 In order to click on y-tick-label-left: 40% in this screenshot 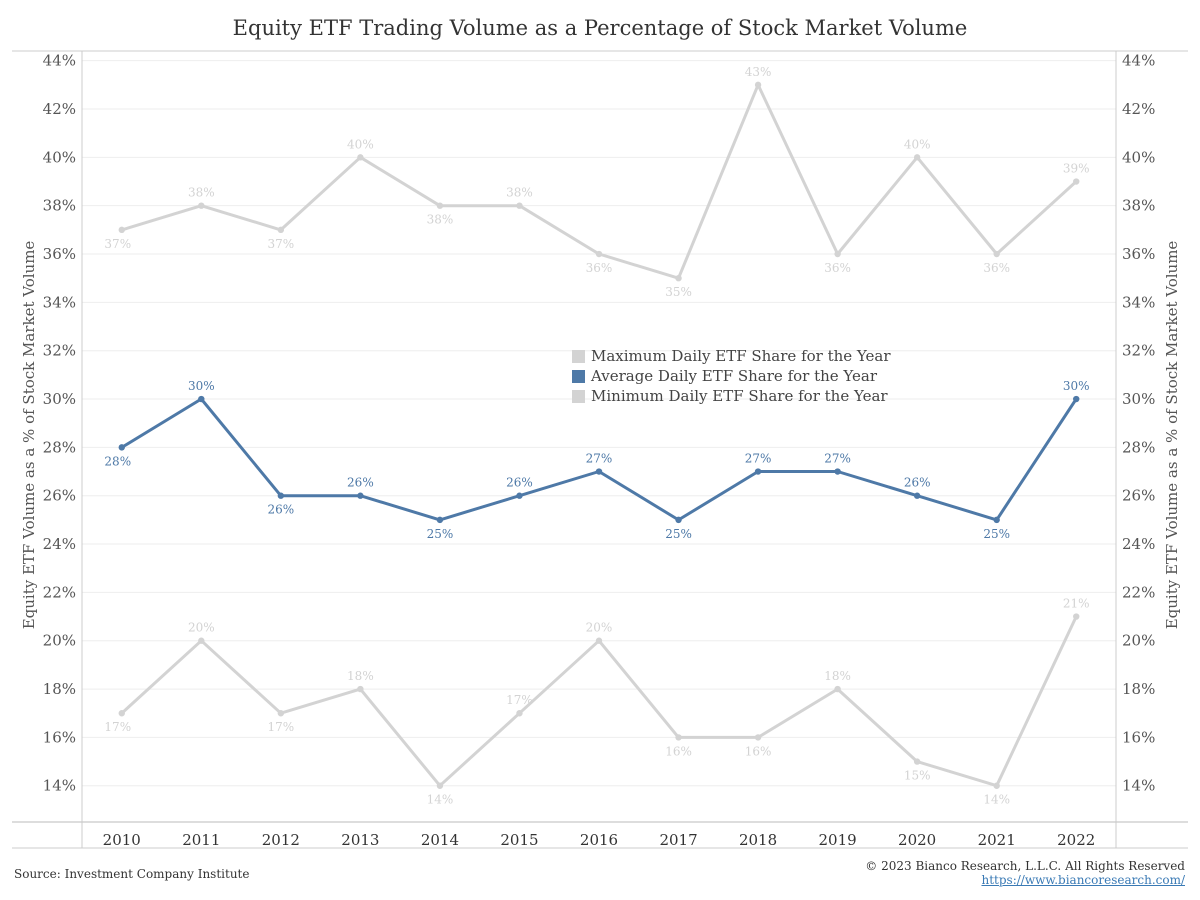, I will do `click(59, 157)`.